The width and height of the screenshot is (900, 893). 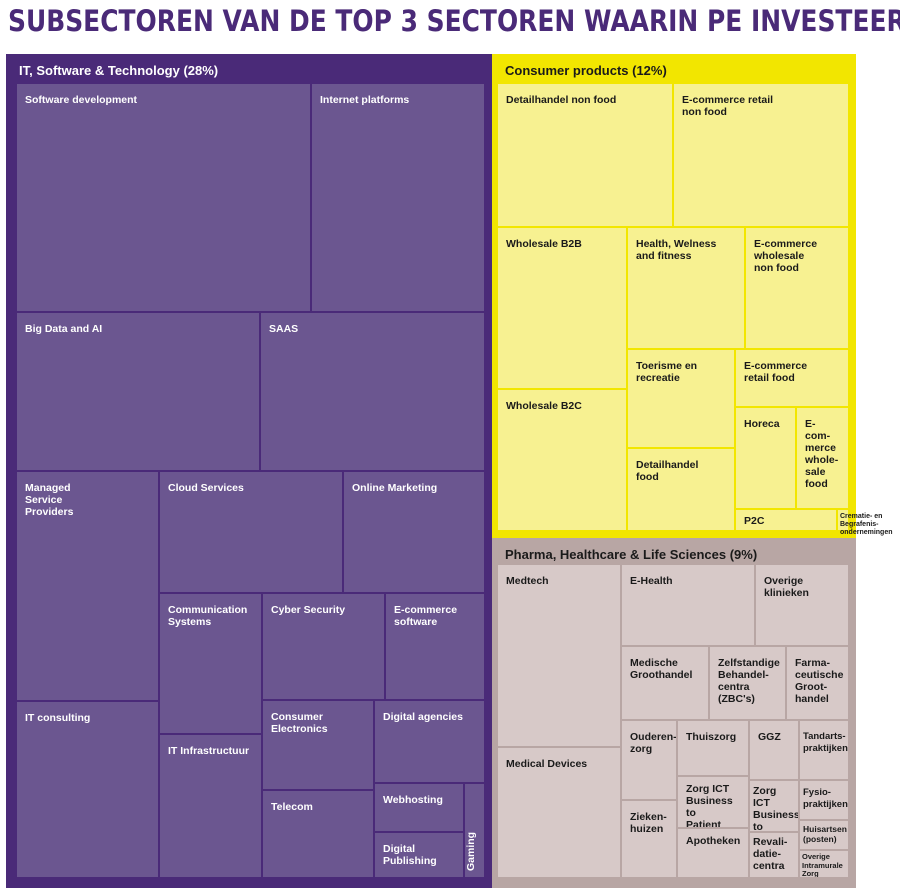 I want to click on cell-apotheken: Apotheken, so click(x=713, y=853).